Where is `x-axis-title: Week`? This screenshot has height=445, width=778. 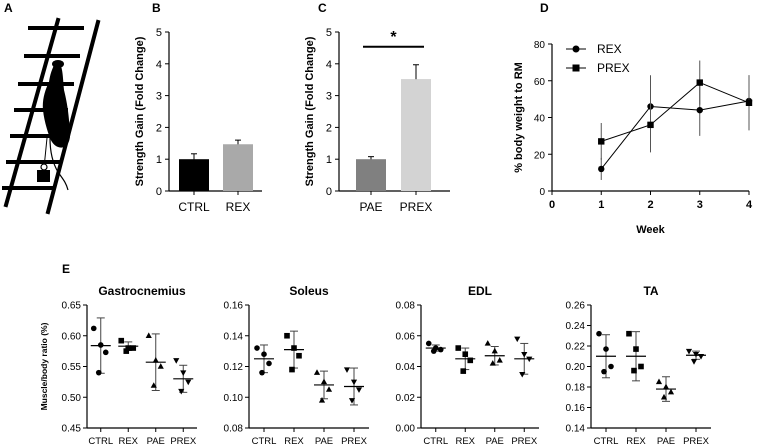
x-axis-title: Week is located at coordinates (650, 230).